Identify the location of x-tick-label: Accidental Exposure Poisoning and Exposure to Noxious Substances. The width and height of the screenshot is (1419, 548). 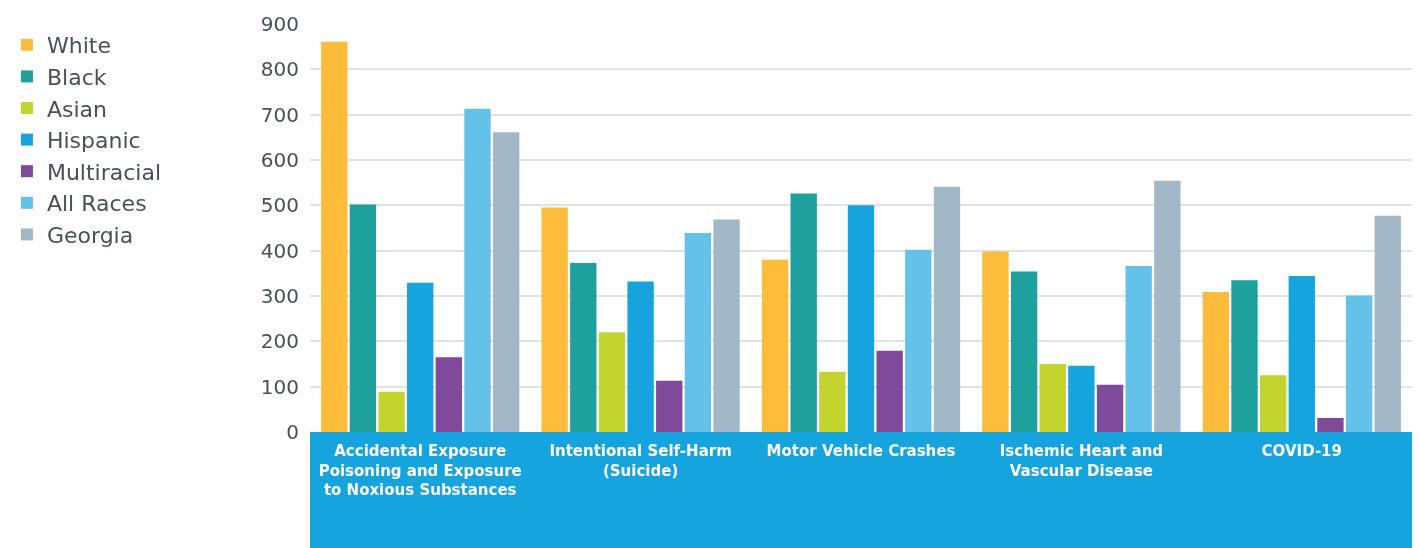
(420, 470).